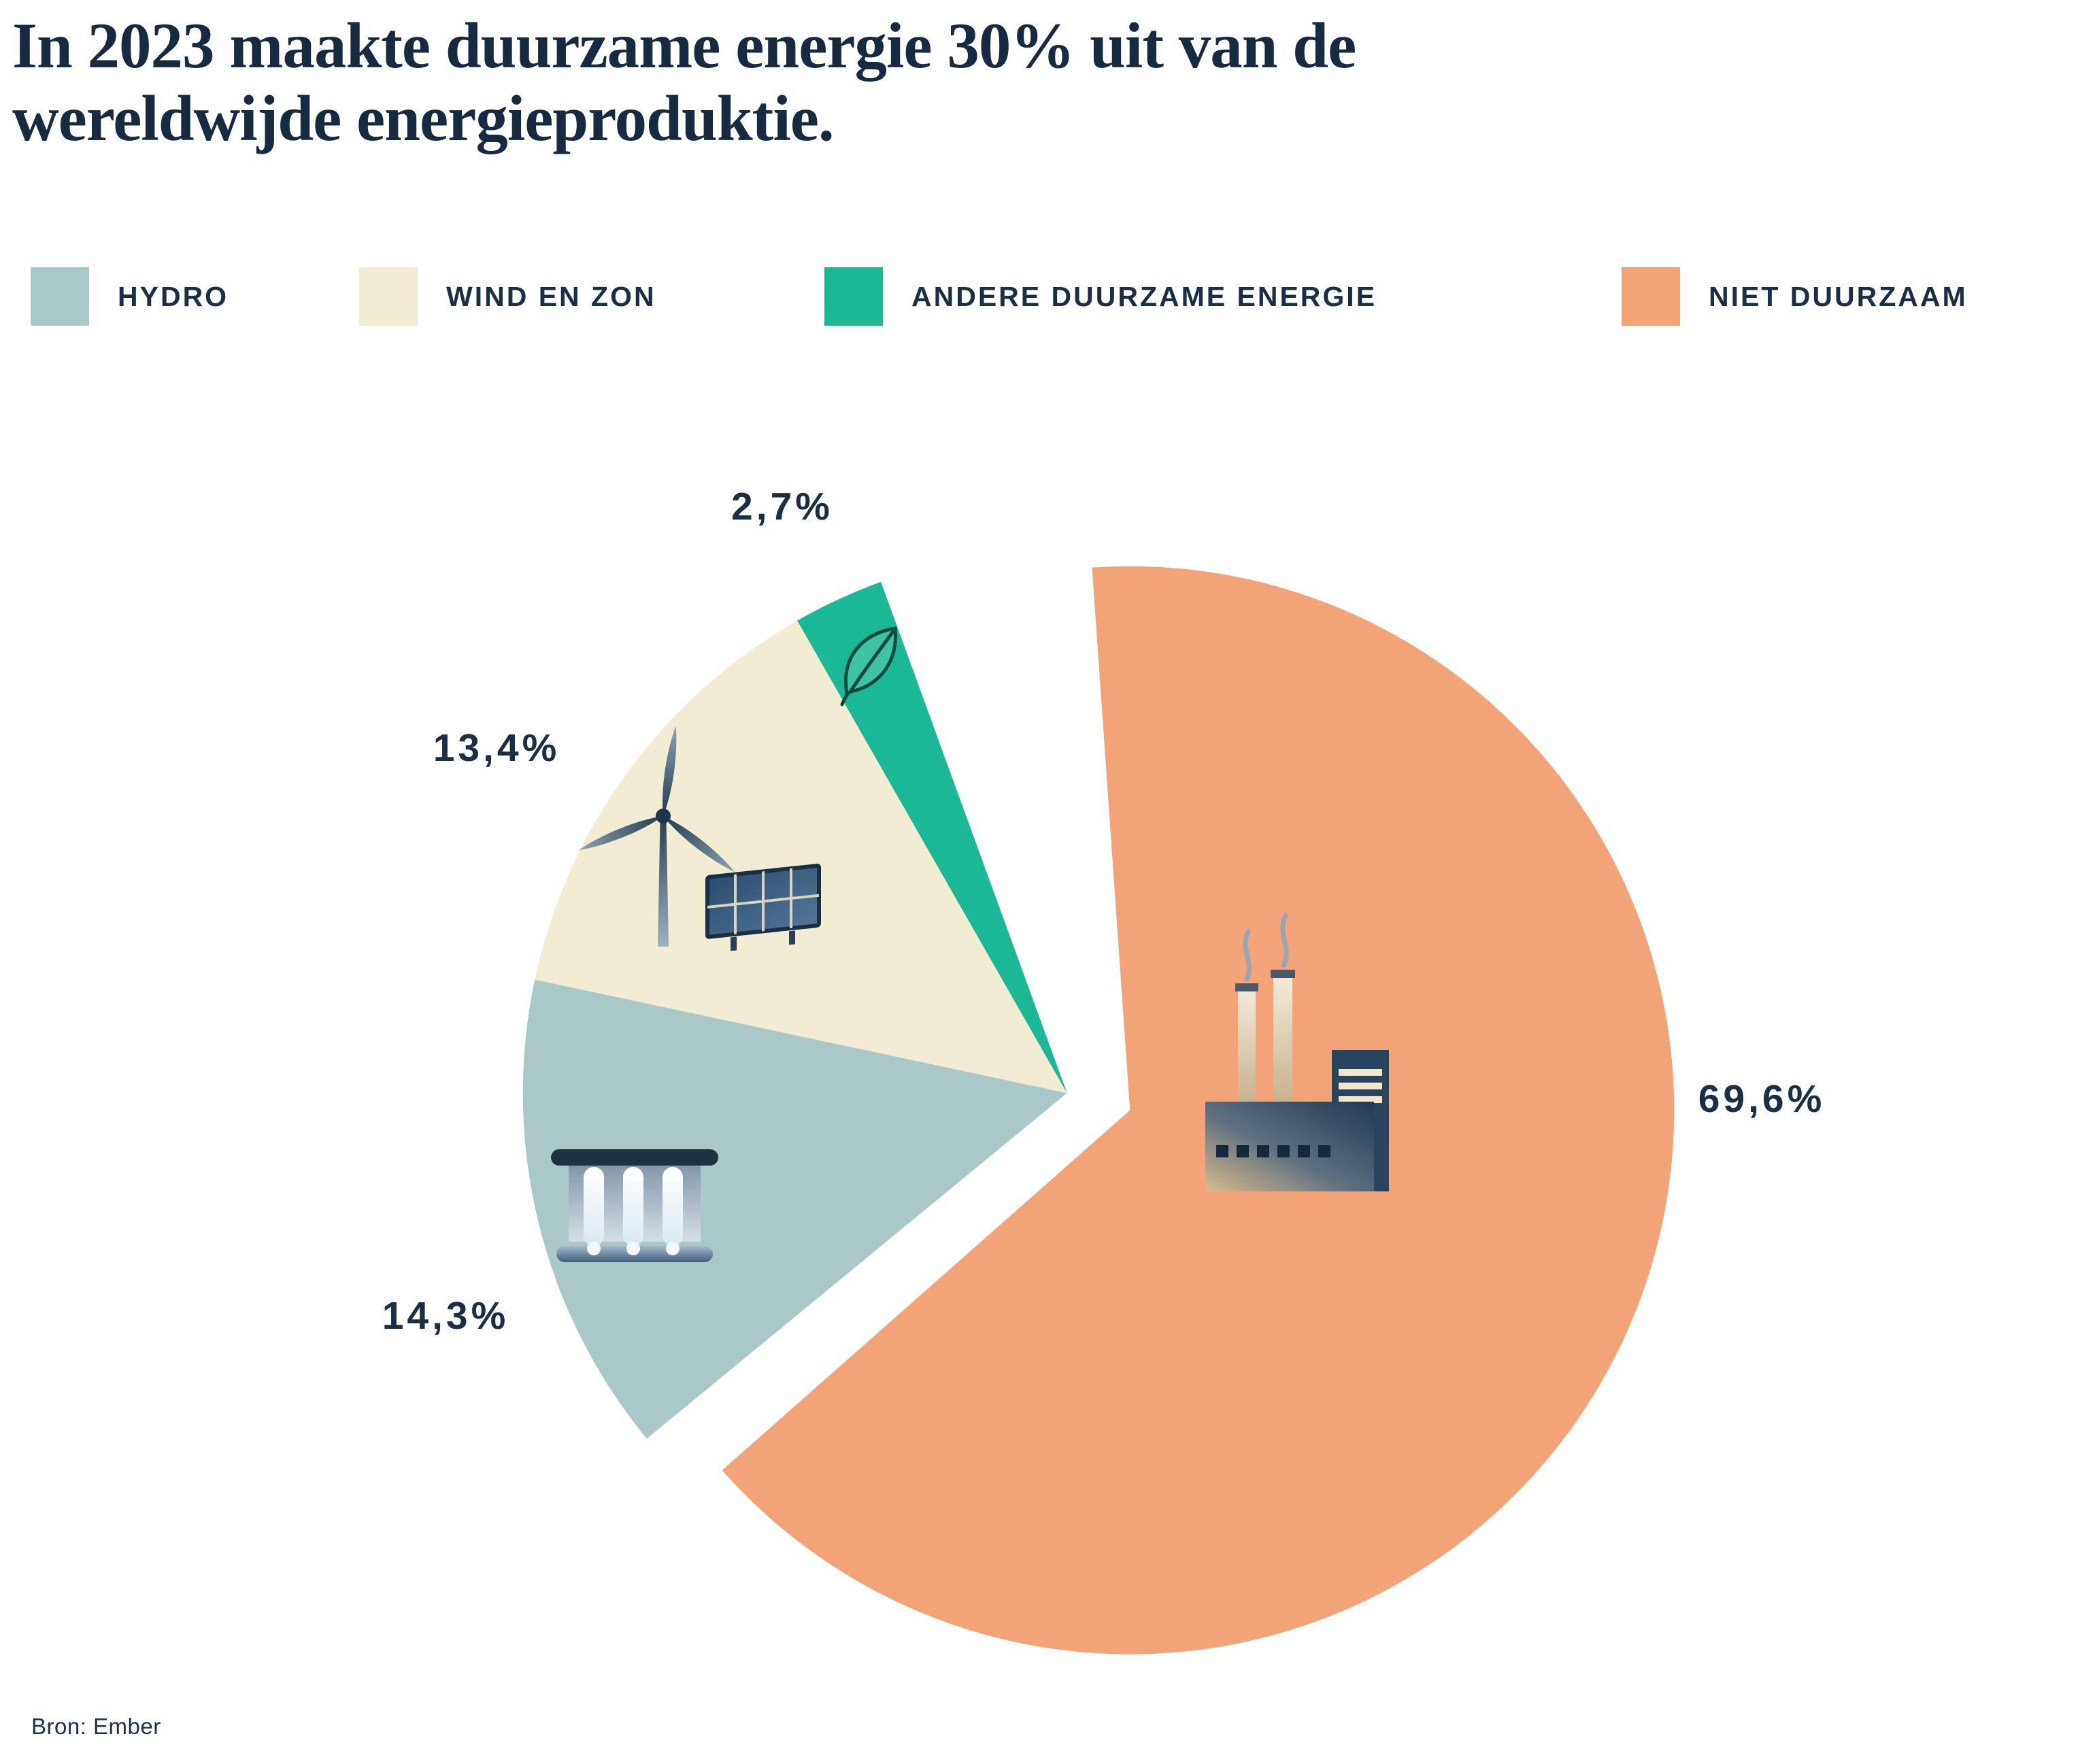 The image size is (2095, 1764). I want to click on legend-swatch-andere-duurzame-energie, so click(854, 296).